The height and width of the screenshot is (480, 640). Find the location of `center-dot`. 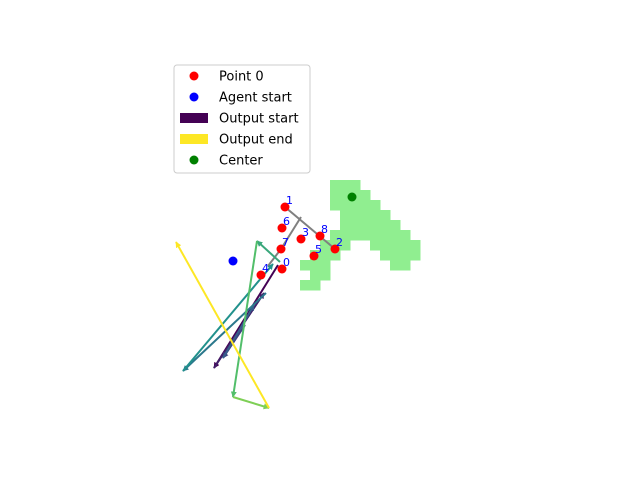

center-dot is located at coordinates (352, 197).